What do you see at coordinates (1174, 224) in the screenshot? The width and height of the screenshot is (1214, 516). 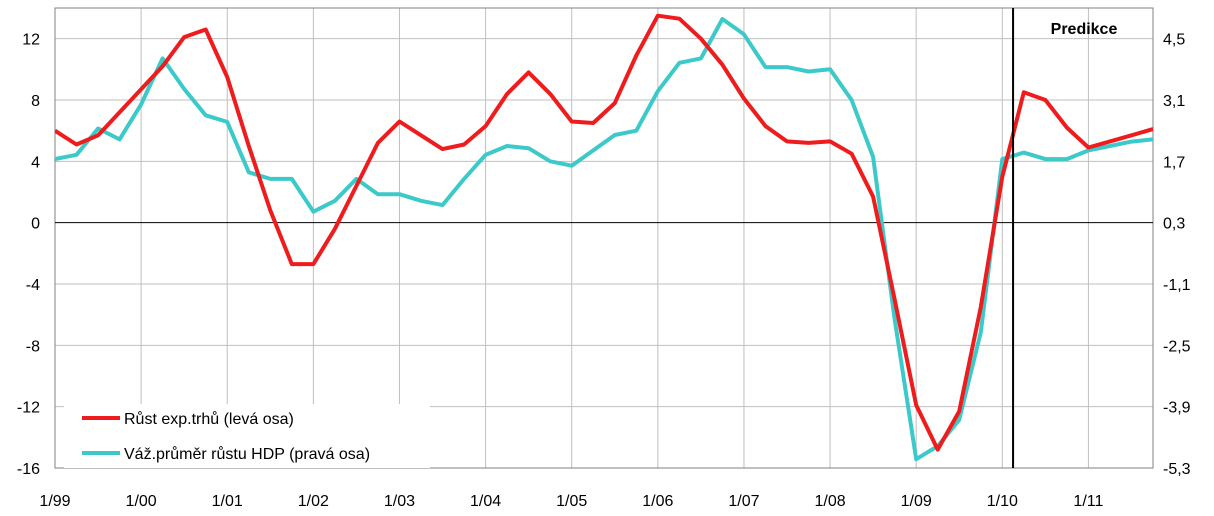 I see `right-tick-label: 0,3` at bounding box center [1174, 224].